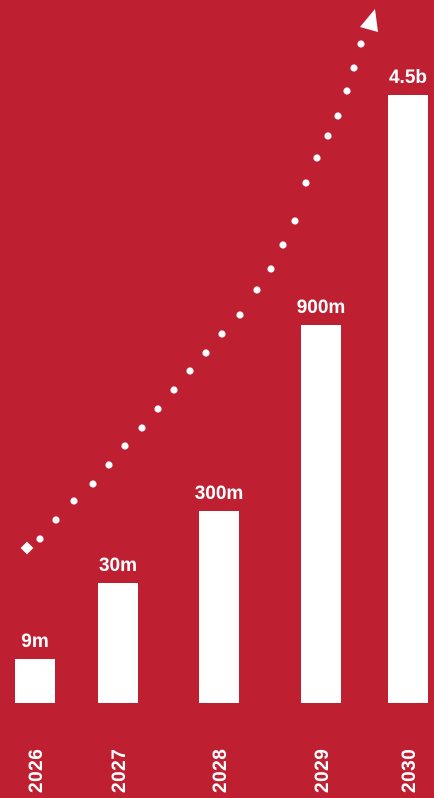 Image resolution: width=434 pixels, height=798 pixels. Describe the element at coordinates (369, 20) in the screenshot. I see `trend-arrow-head` at that location.